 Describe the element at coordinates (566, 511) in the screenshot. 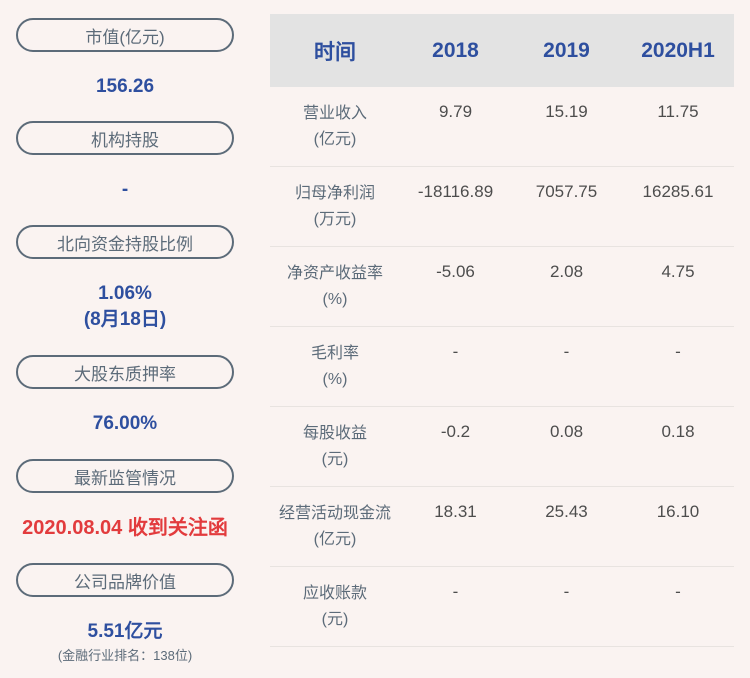

I see `cell-2019: 25.43` at that location.